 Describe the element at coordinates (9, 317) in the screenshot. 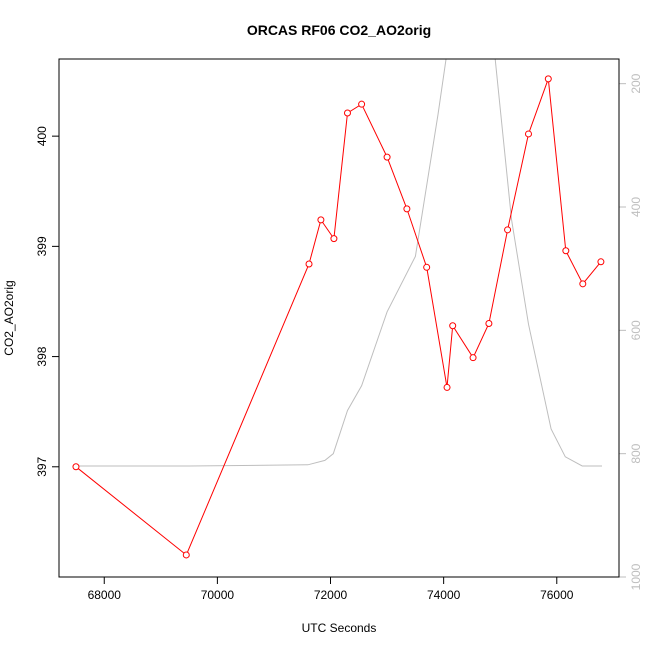

I see `y-axis-label: CO2_AO2orig` at that location.